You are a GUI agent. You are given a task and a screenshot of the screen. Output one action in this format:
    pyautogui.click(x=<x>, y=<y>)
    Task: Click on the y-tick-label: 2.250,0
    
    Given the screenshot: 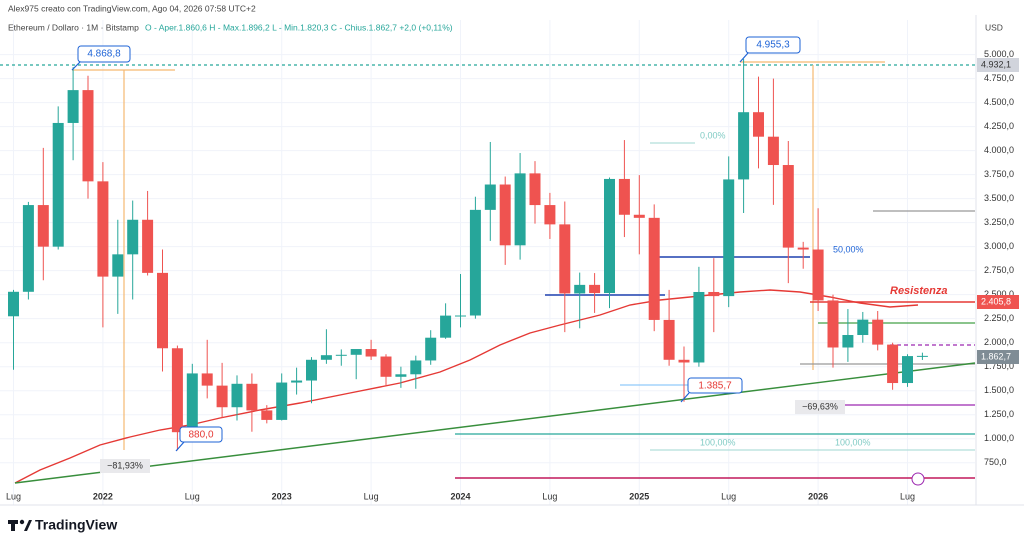 What is the action you would take?
    pyautogui.click(x=999, y=318)
    